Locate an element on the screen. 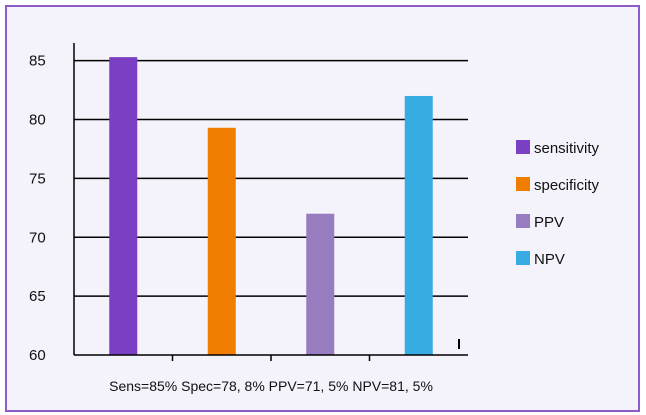 The image size is (646, 415). y-tick-label-65: 65 is located at coordinates (37, 296).